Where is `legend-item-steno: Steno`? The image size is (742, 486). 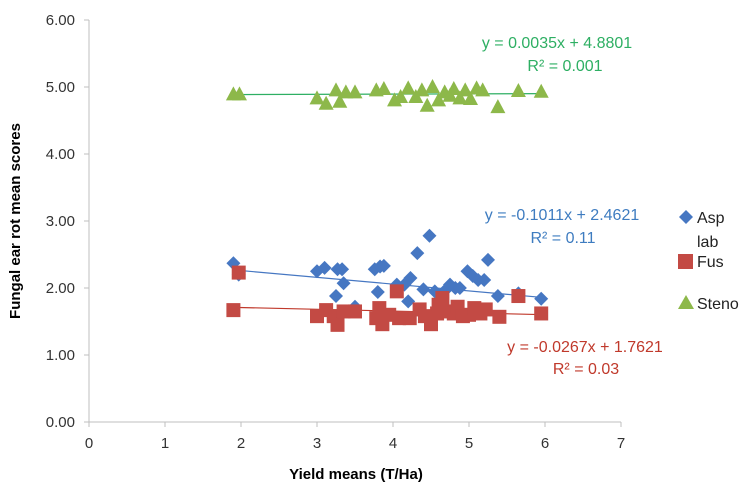
legend-item-steno: Steno is located at coordinates (708, 304).